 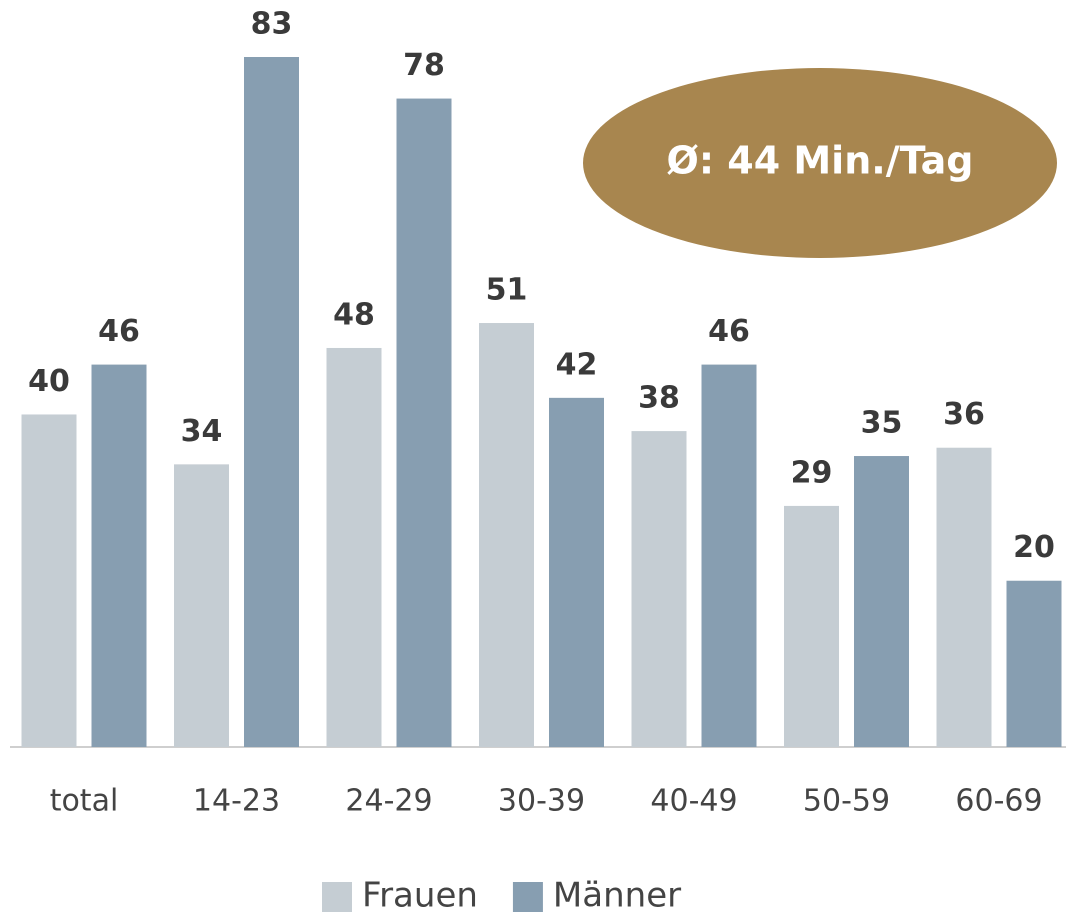 What do you see at coordinates (202, 431) in the screenshot?
I see `data-label: 34` at bounding box center [202, 431].